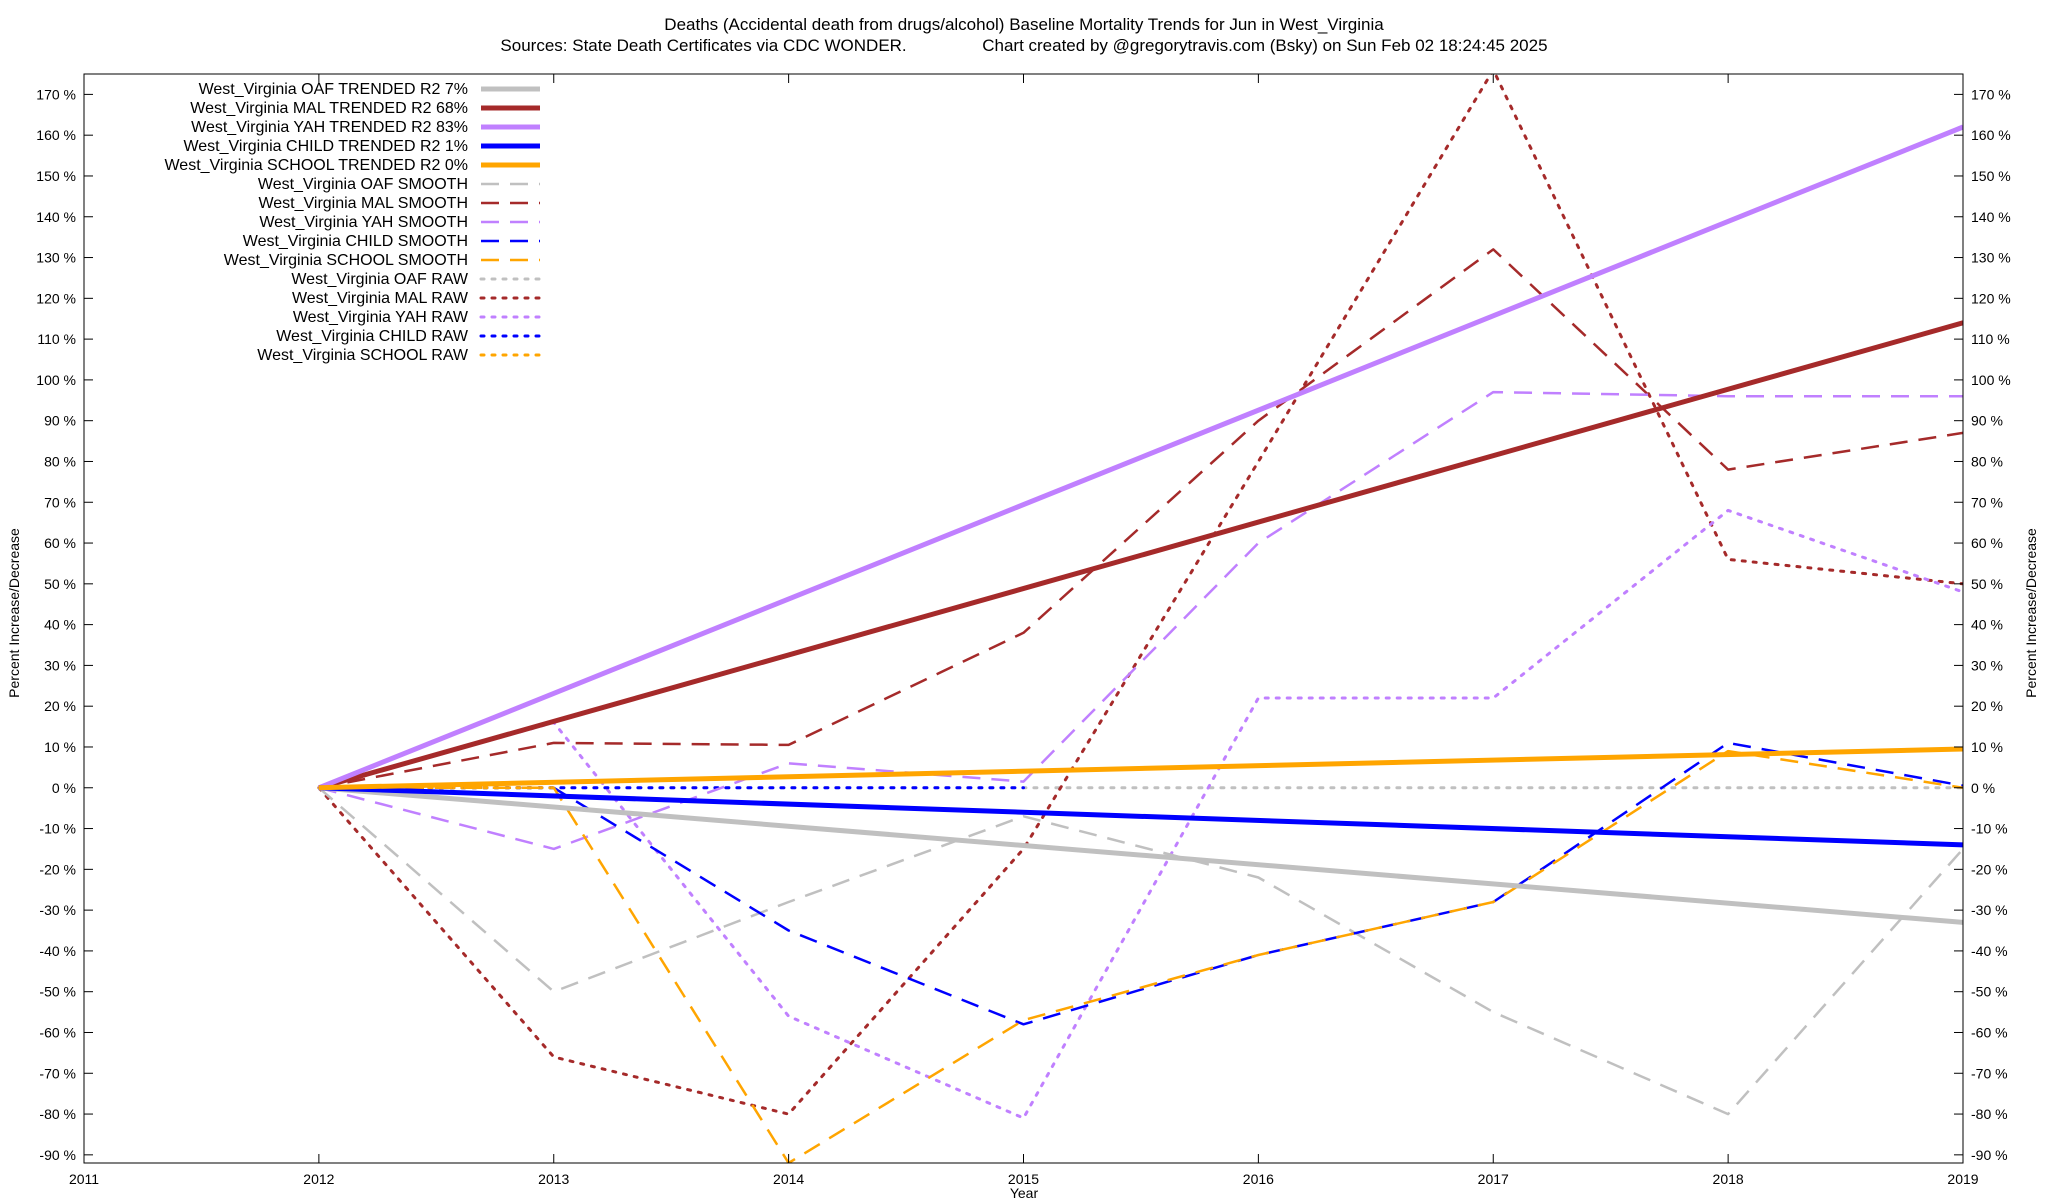 This screenshot has height=1200, width=2048. Describe the element at coordinates (1987, 706) in the screenshot. I see `y2-tick-label: 20 %` at that location.